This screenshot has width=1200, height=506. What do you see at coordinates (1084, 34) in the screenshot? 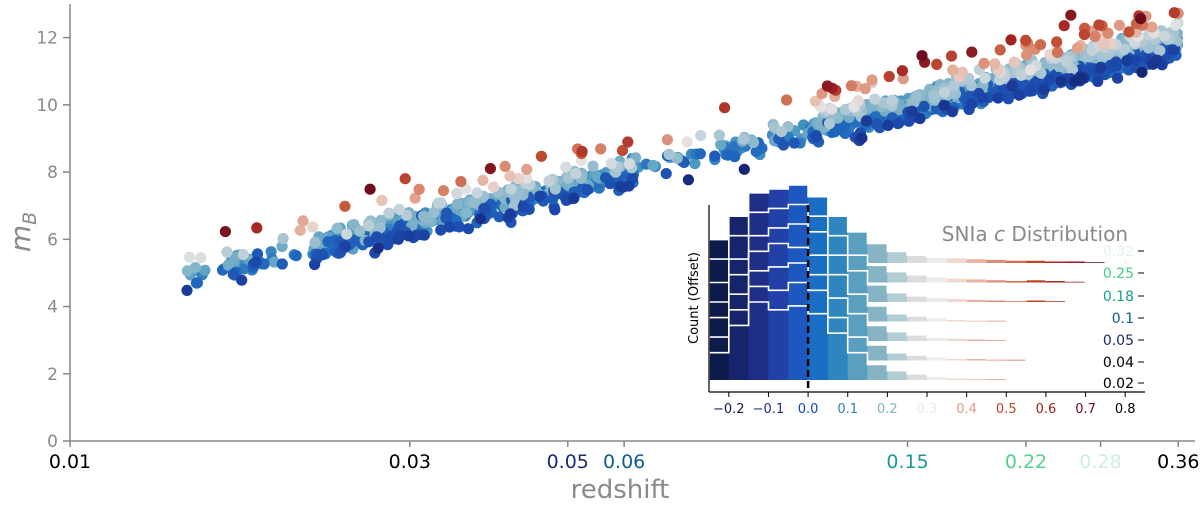
I see `scatter-point-1944` at bounding box center [1084, 34].